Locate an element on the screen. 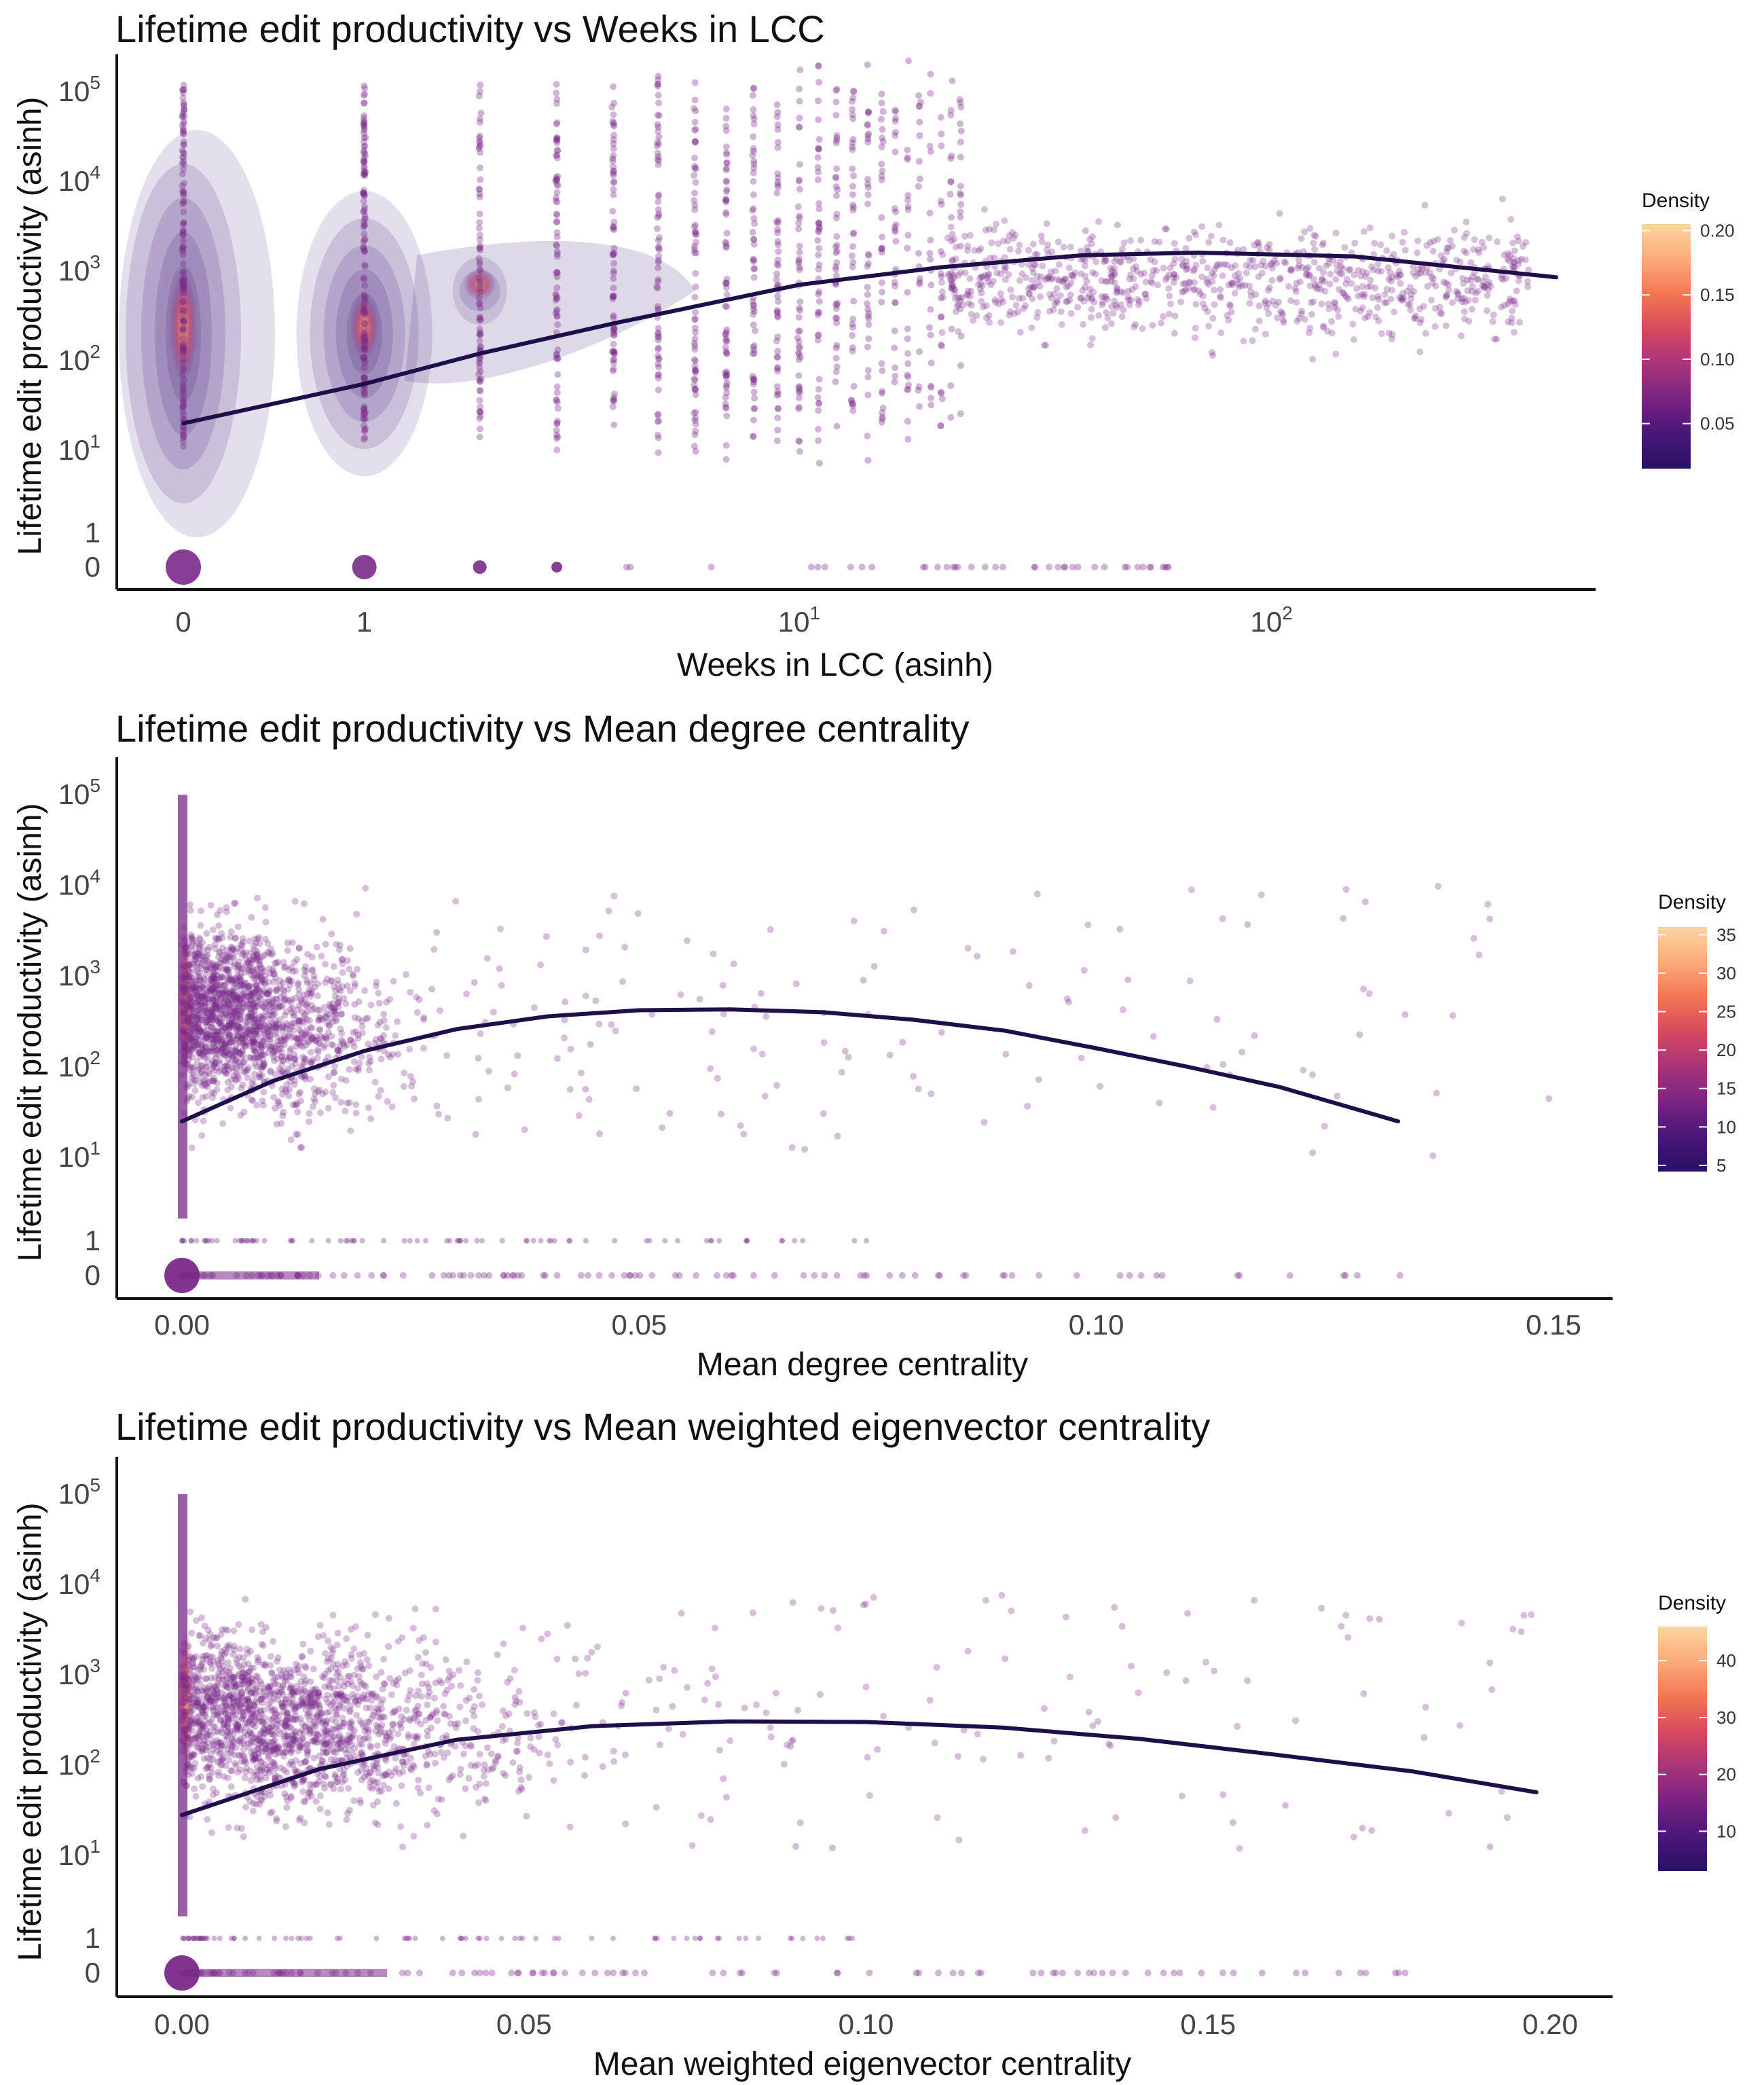 The image size is (1764, 2085). y-tick-base: 10 is located at coordinates (74, 794).